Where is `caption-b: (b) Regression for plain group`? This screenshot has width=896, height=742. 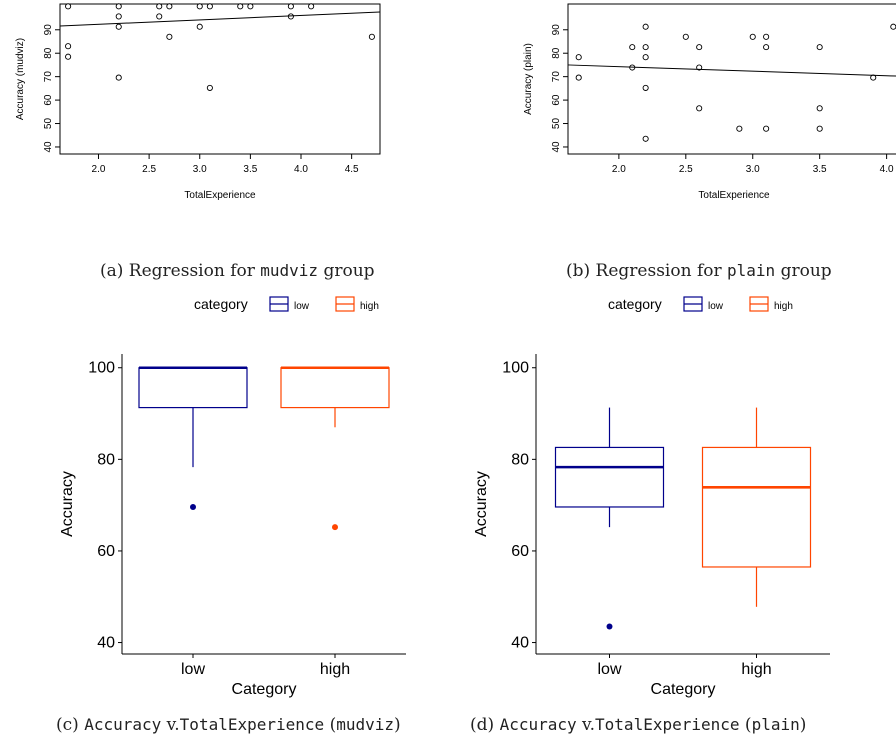 caption-b: (b) Regression for plain group is located at coordinates (699, 271).